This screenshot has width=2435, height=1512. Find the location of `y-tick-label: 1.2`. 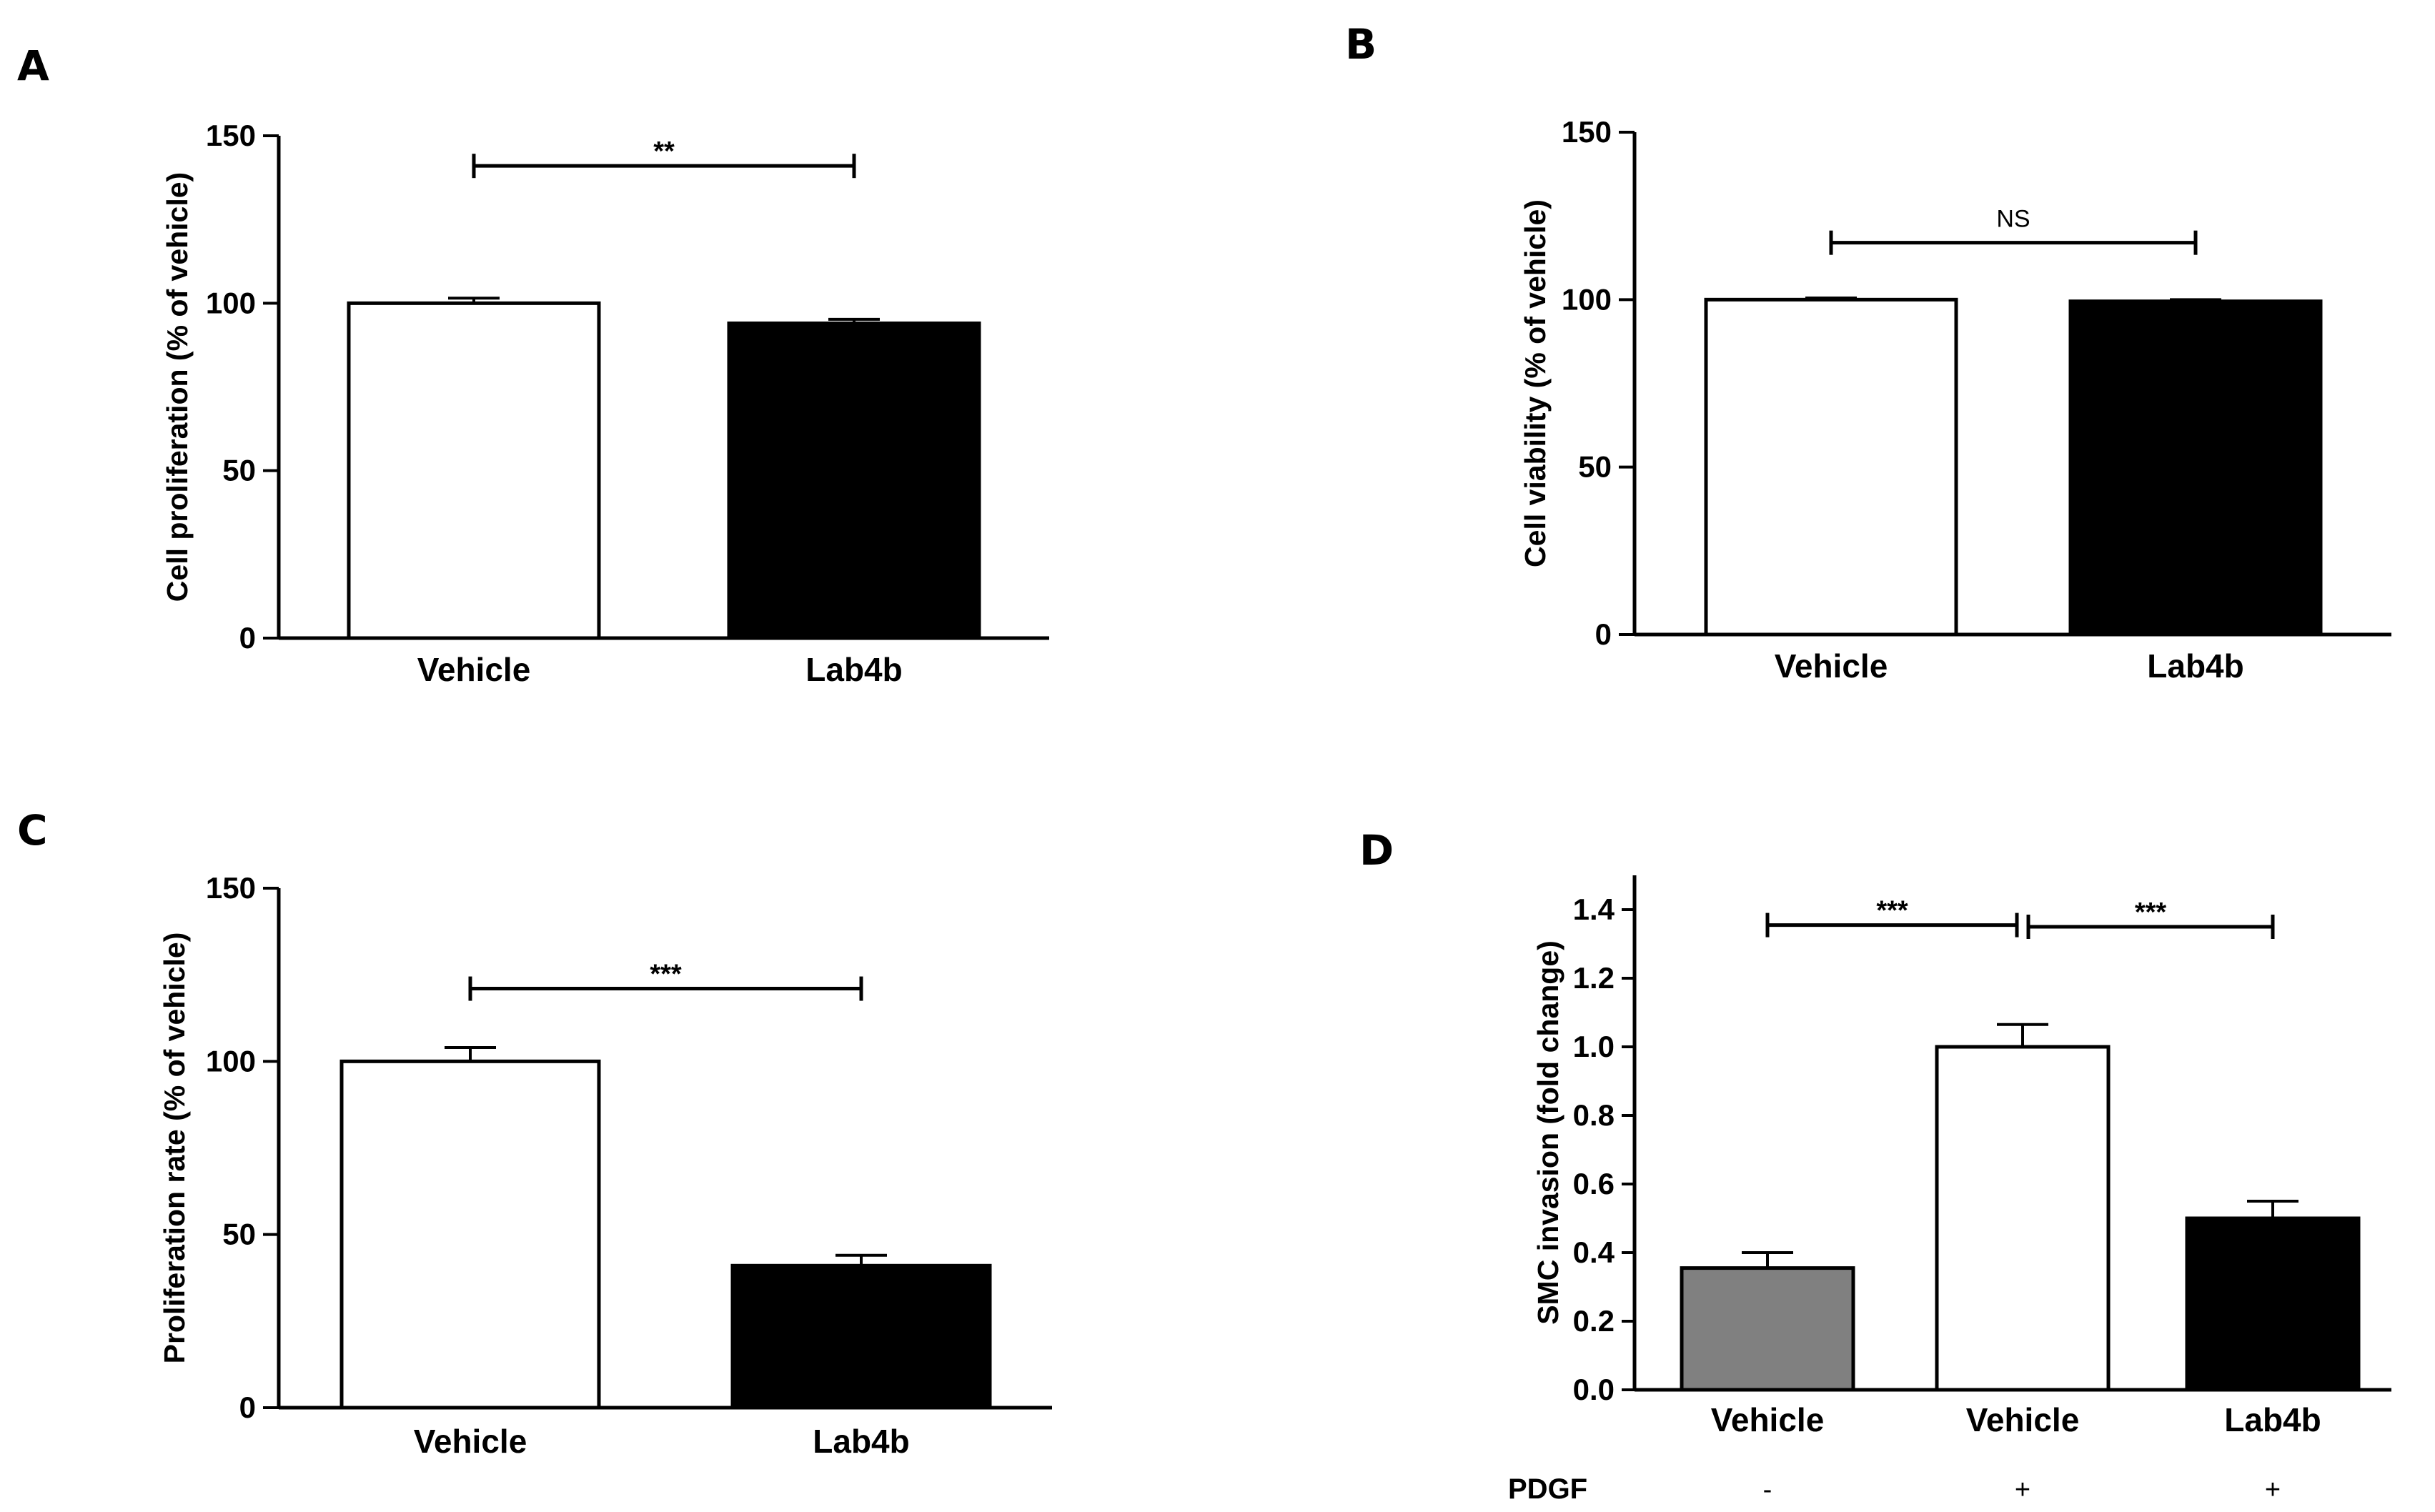

y-tick-label: 1.2 is located at coordinates (1594, 978).